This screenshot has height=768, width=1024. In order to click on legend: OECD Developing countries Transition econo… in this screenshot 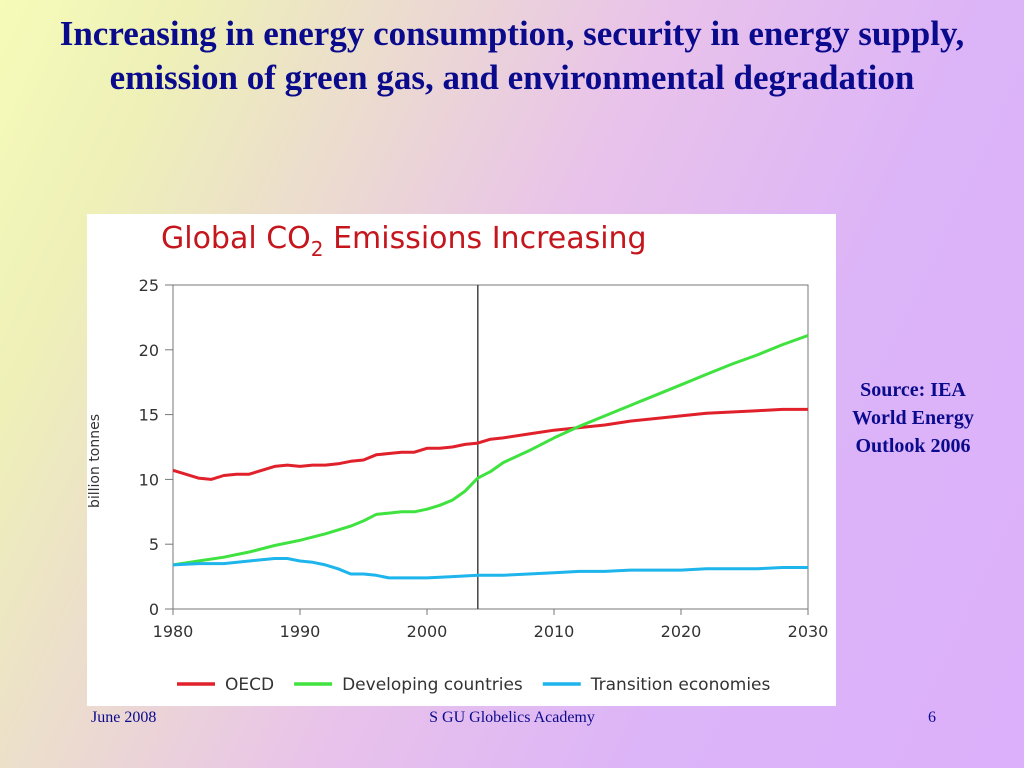, I will do `click(474, 685)`.